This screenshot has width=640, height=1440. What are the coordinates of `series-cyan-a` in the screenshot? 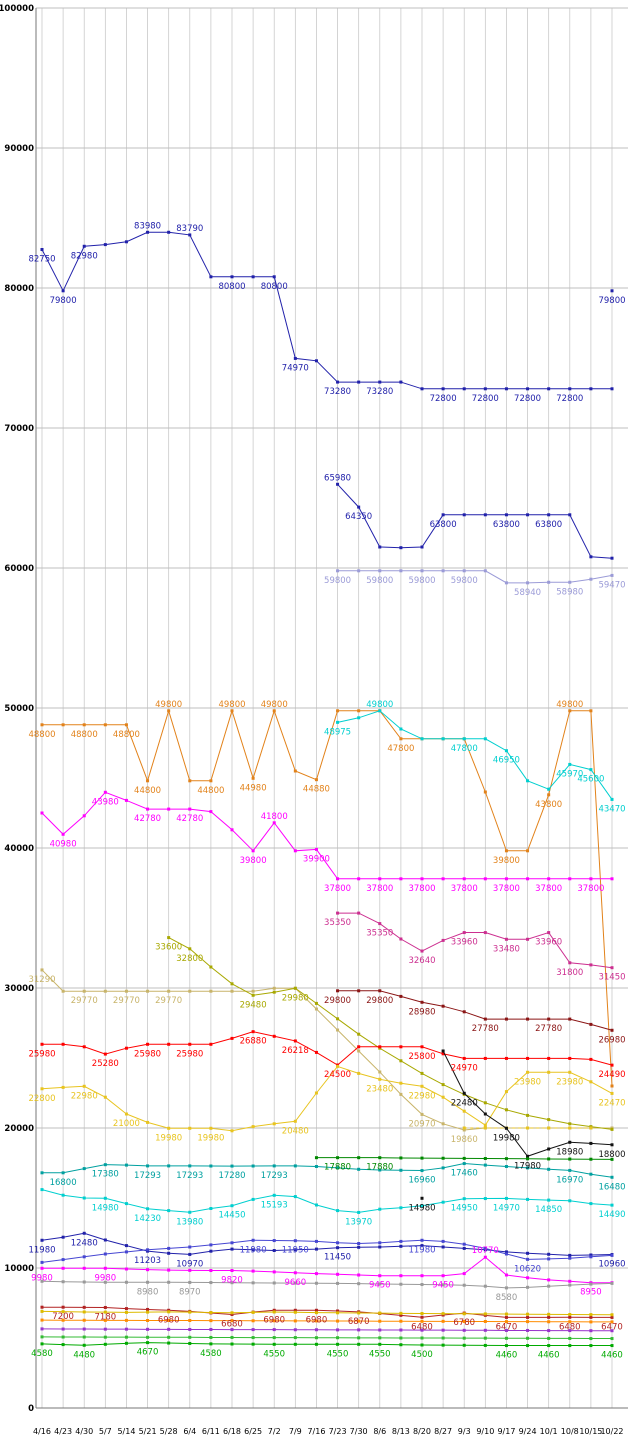 It's located at (475, 755).